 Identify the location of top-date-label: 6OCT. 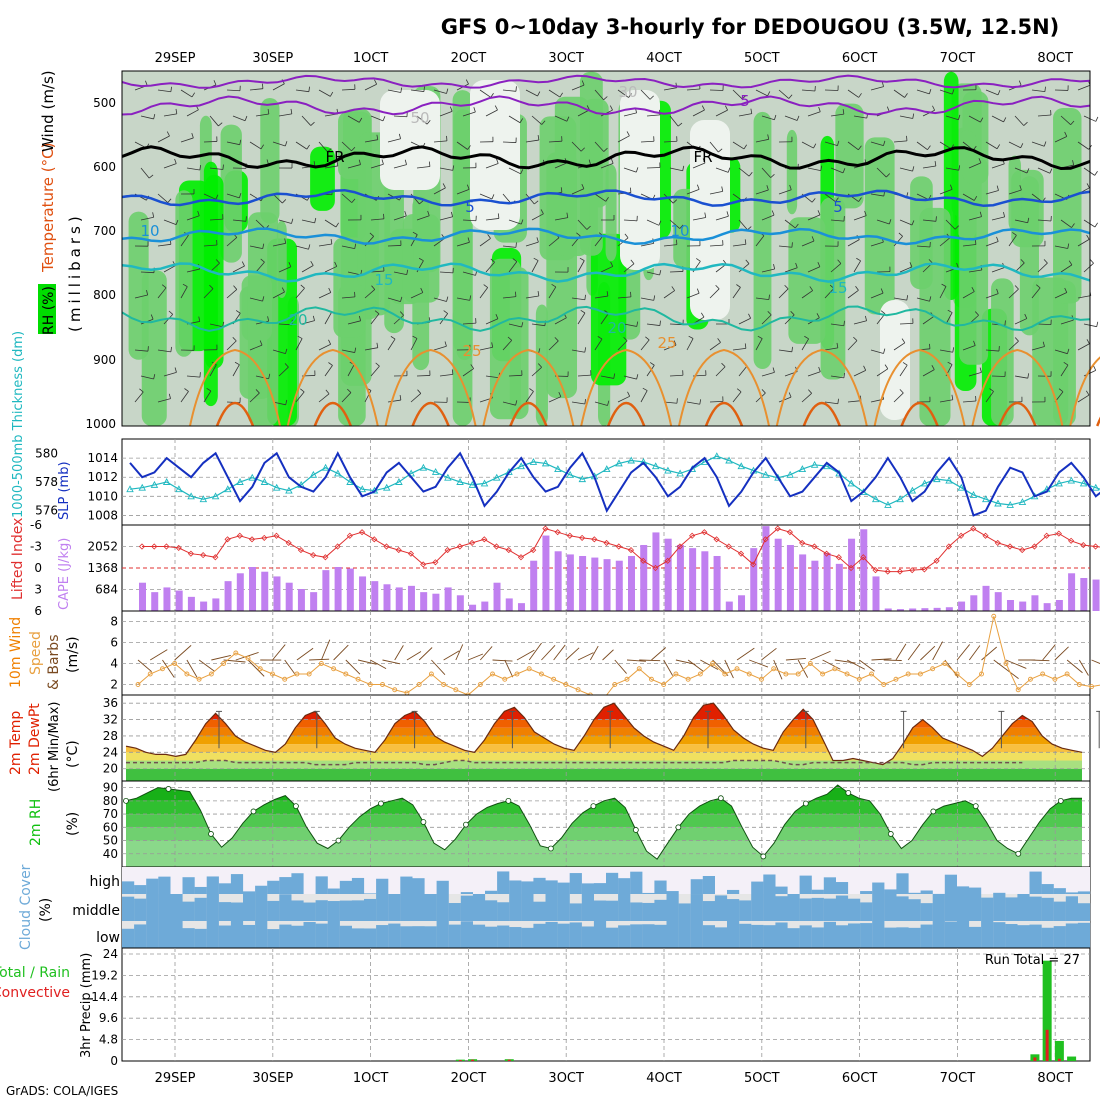
(860, 58).